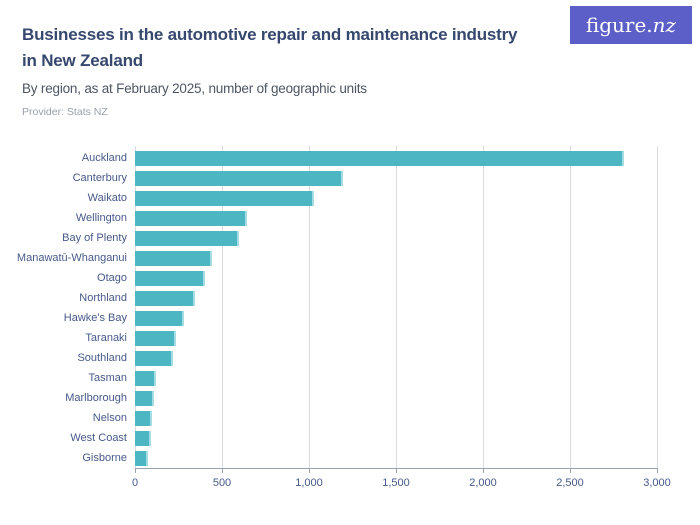 This screenshot has height=525, width=700. I want to click on category-label: Waikato, so click(107, 198).